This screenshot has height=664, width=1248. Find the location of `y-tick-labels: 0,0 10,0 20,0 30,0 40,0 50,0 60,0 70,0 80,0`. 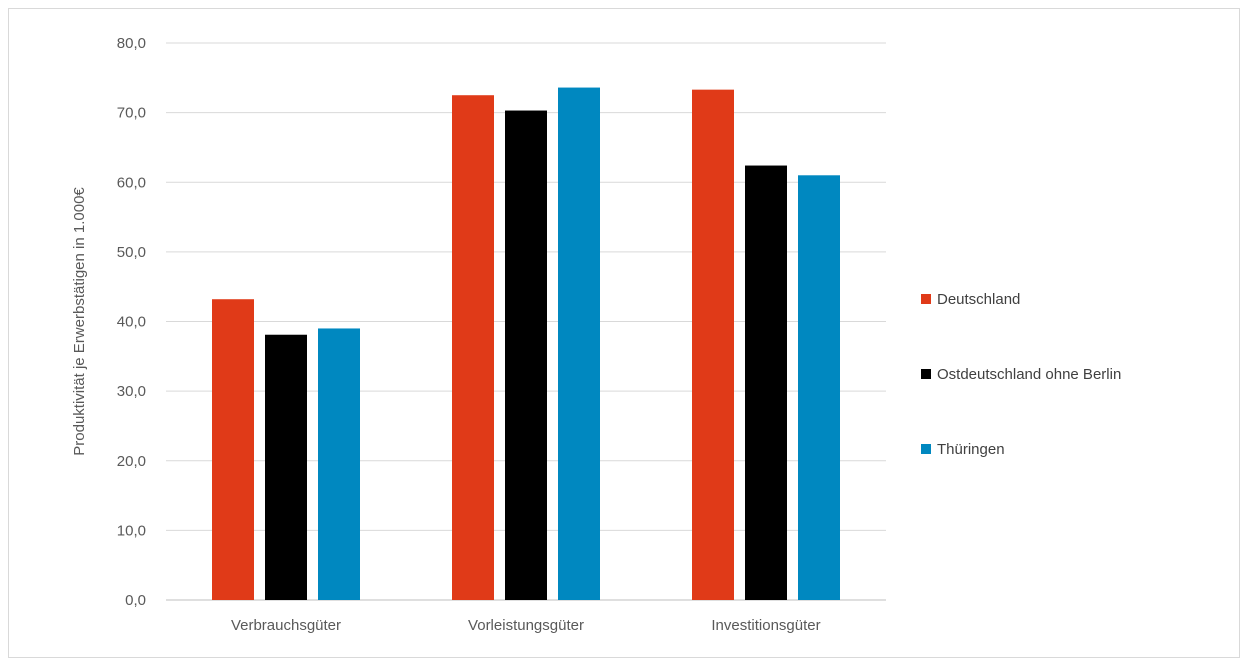

y-tick-labels: 0,0 10,0 20,0 30,0 40,0 50,0 60,0 70,0 80,0 is located at coordinates (131, 322).